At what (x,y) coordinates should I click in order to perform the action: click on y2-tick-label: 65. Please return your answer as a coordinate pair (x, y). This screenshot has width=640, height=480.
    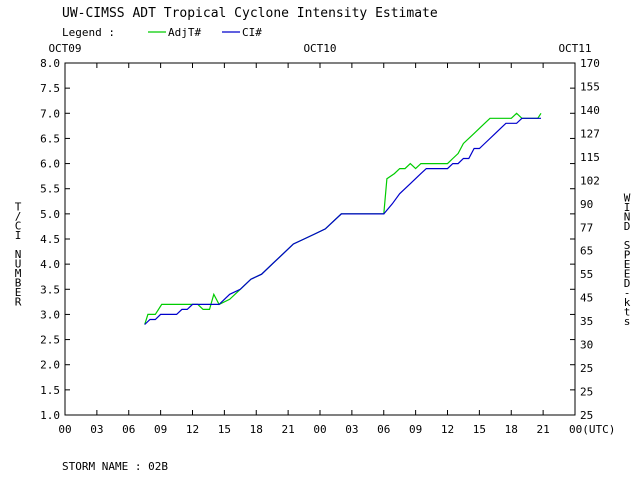
    Looking at the image, I should click on (586, 251).